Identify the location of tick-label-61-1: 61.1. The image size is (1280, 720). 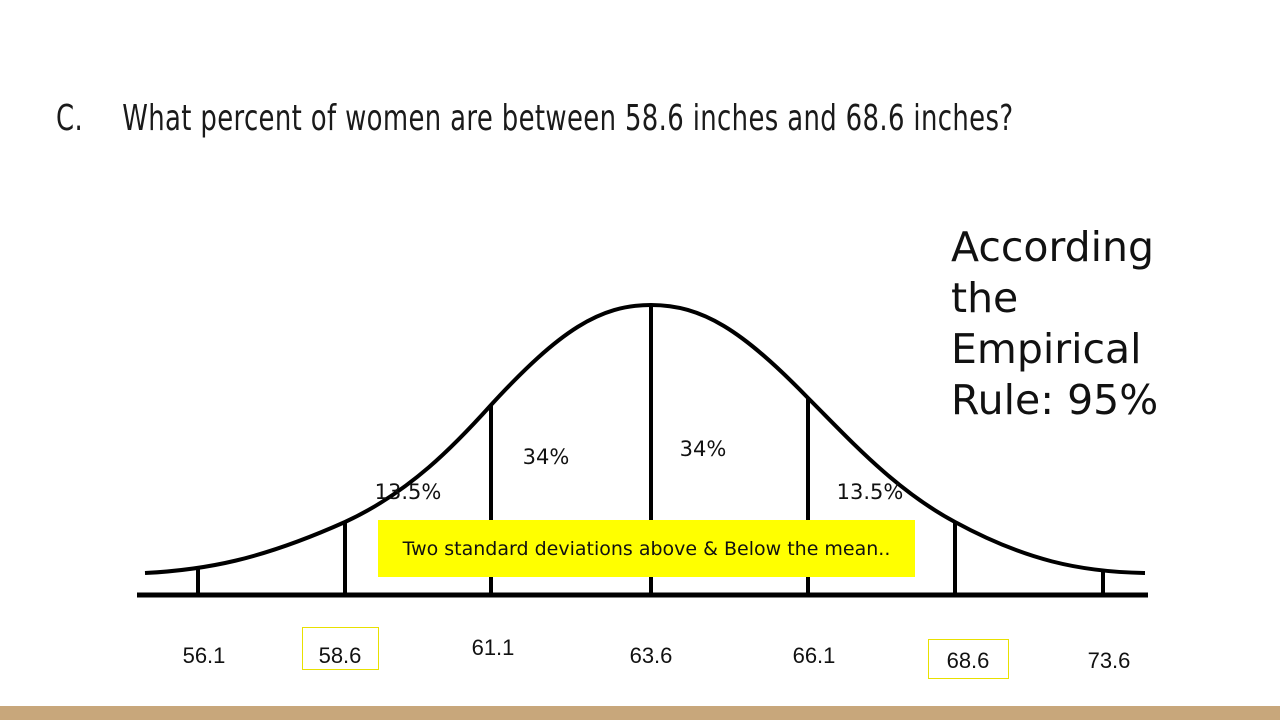
(493, 647).